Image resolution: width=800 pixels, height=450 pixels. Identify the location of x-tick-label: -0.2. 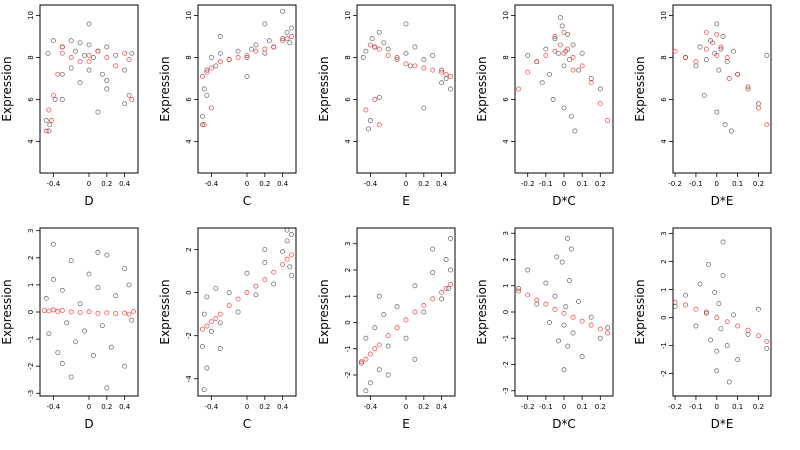
(528, 407).